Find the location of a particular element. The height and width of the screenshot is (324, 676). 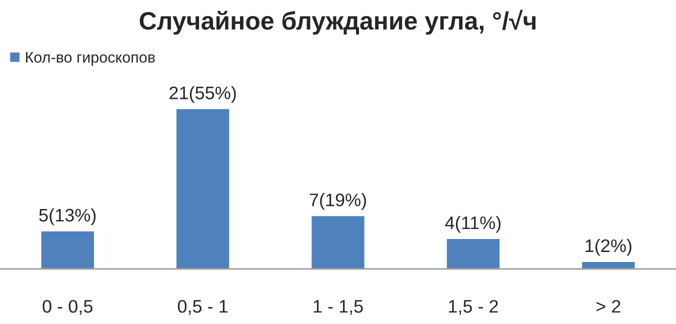

x-tick-label: > 2 is located at coordinates (608, 306).